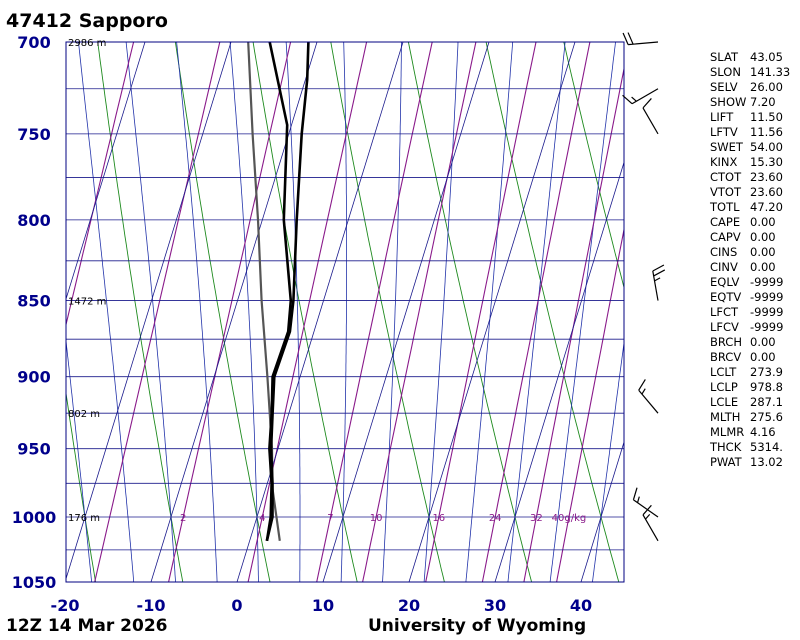  I want to click on pressure-tick-label: 700, so click(33, 42).